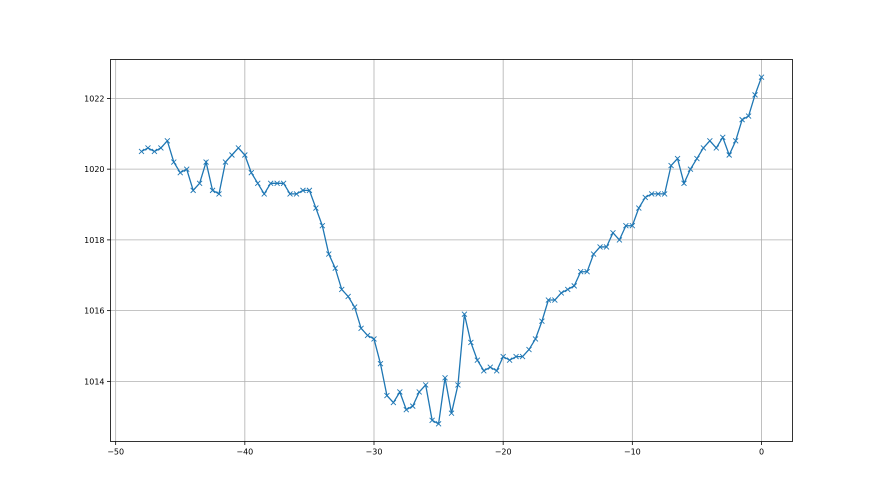 This screenshot has width=880, height=499. Describe the element at coordinates (632, 452) in the screenshot. I see `x-tick-label: −10` at that location.